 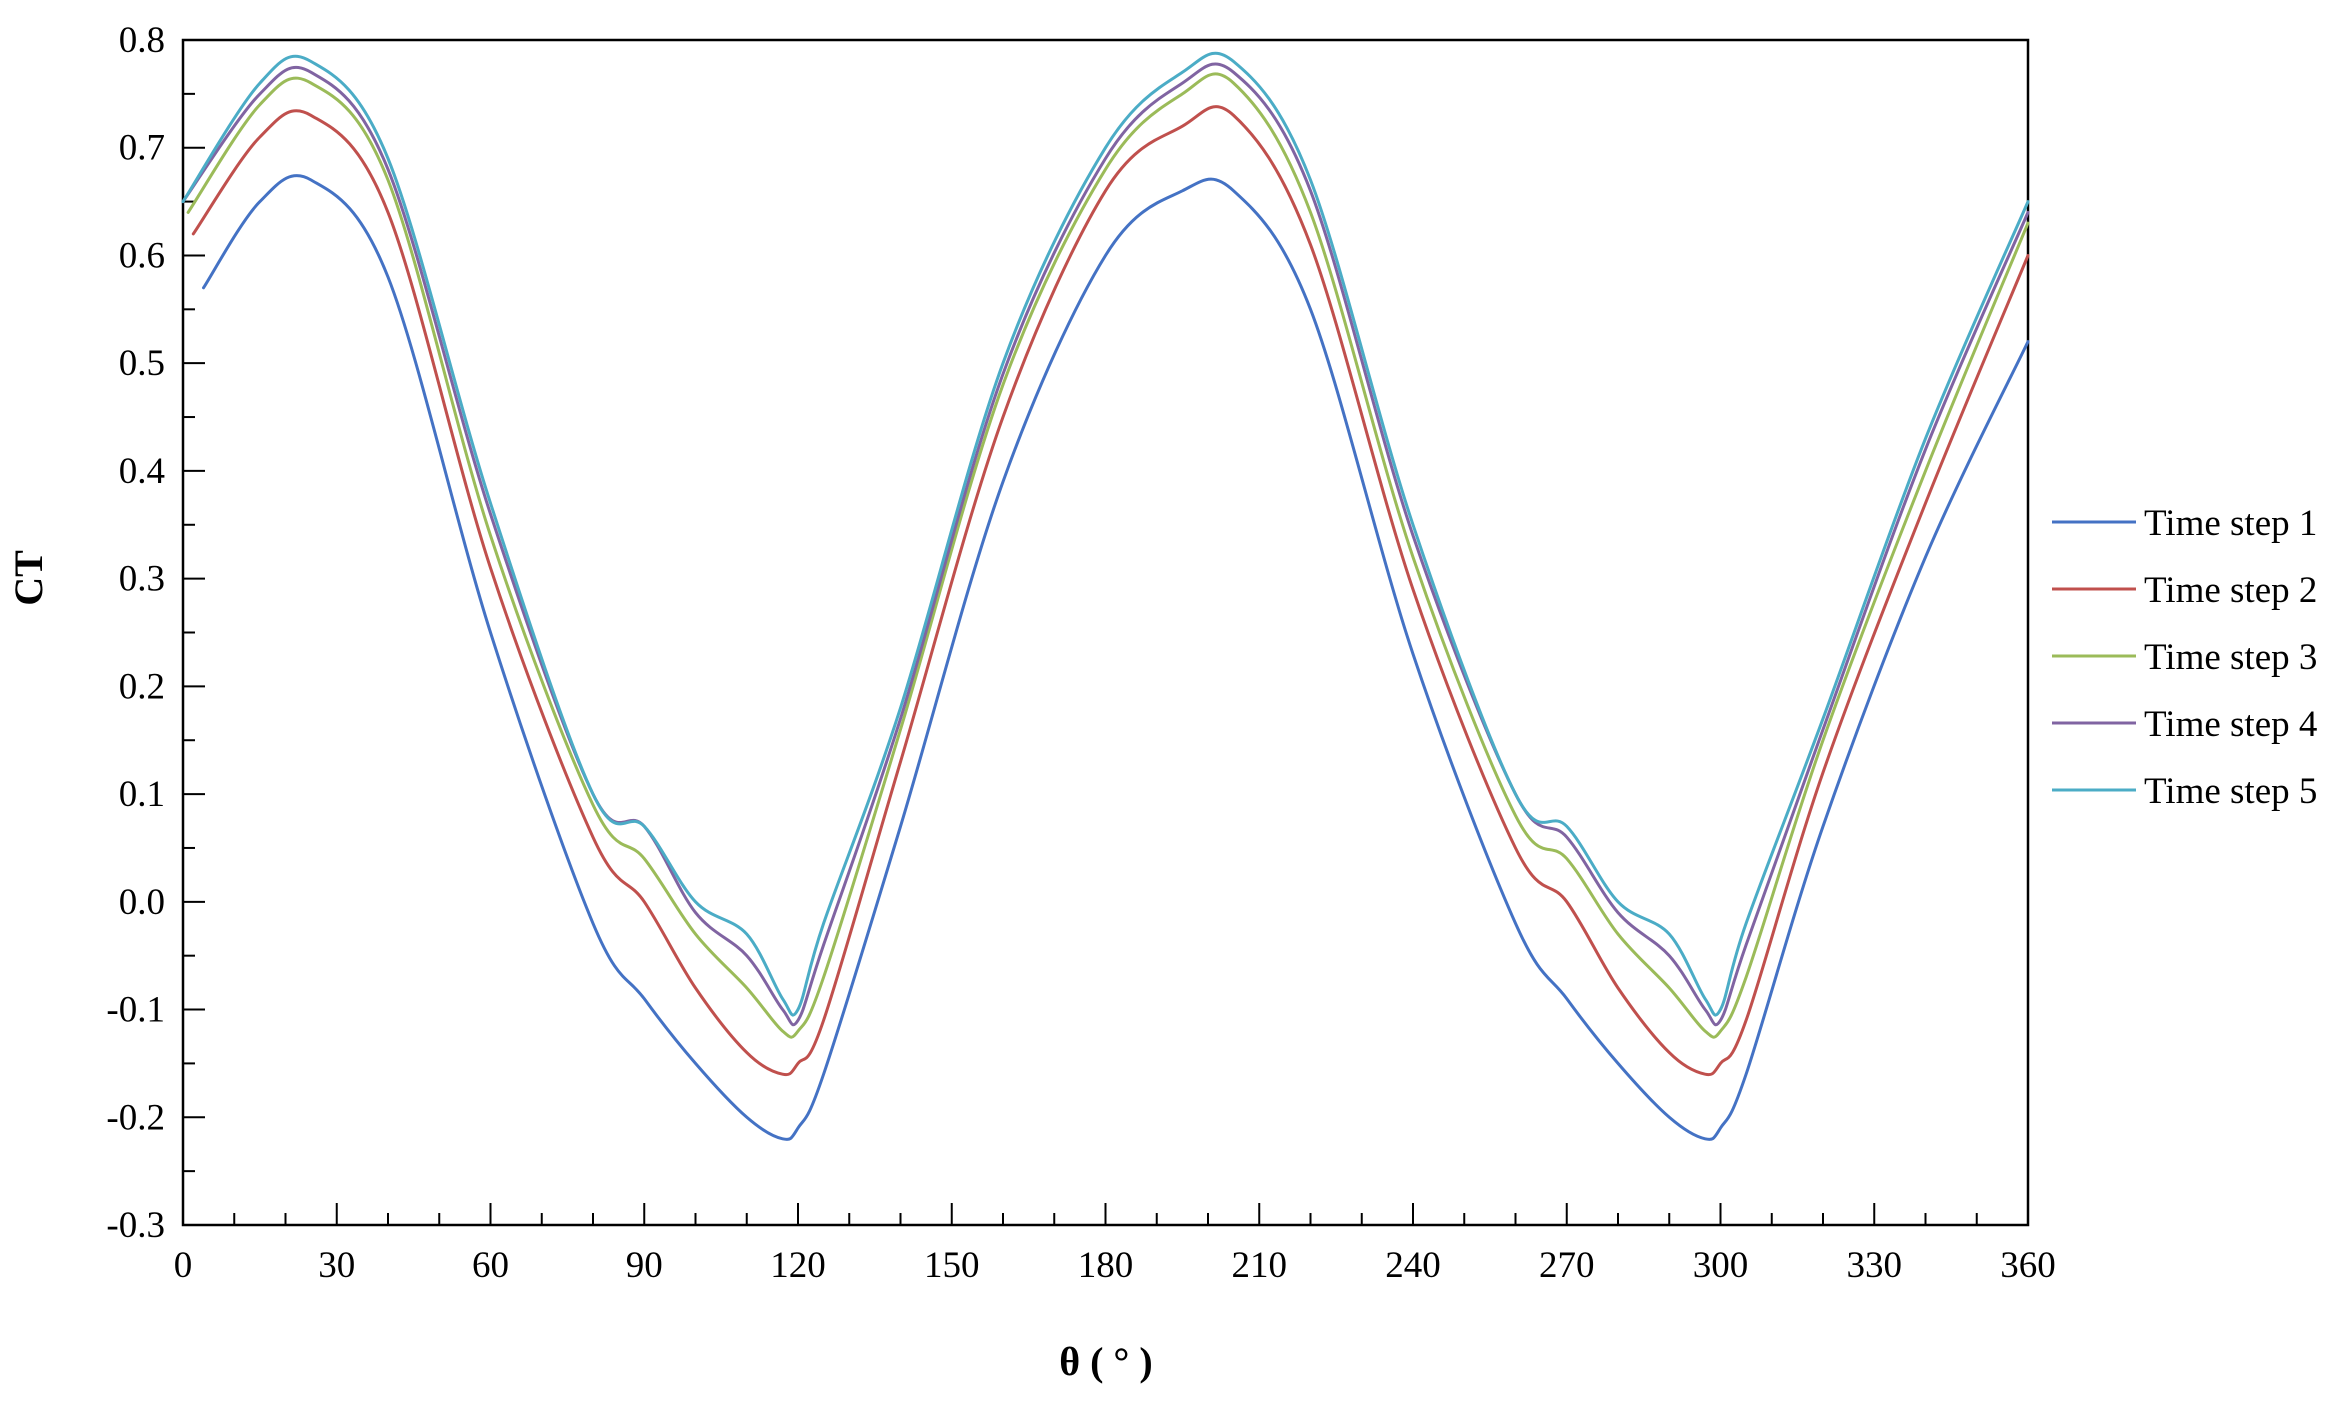 What do you see at coordinates (142, 686) in the screenshot?
I see `y-tick-label: 0.2` at bounding box center [142, 686].